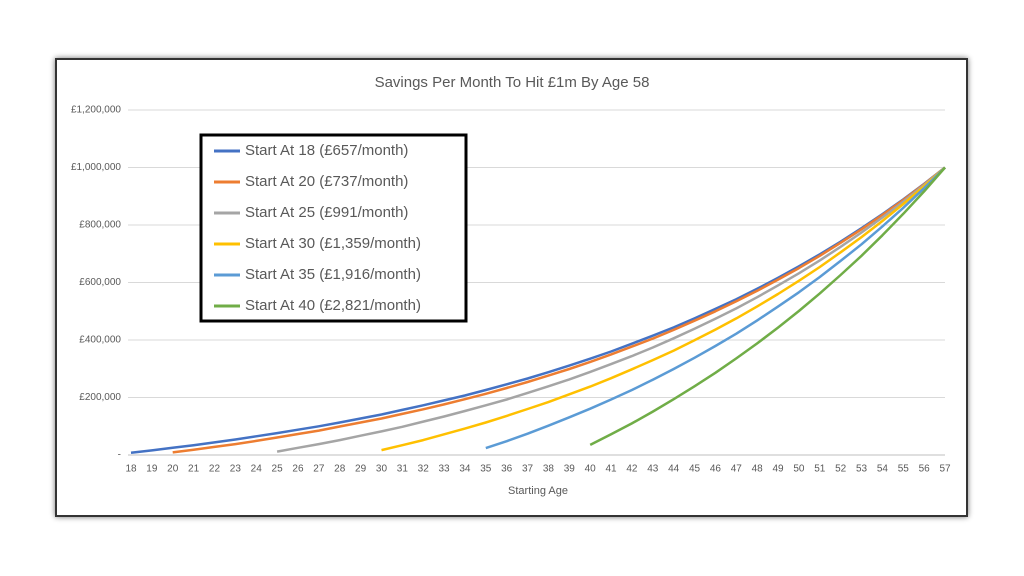 Image resolution: width=1024 pixels, height=576 pixels. I want to click on x-tick-label: 55, so click(904, 469).